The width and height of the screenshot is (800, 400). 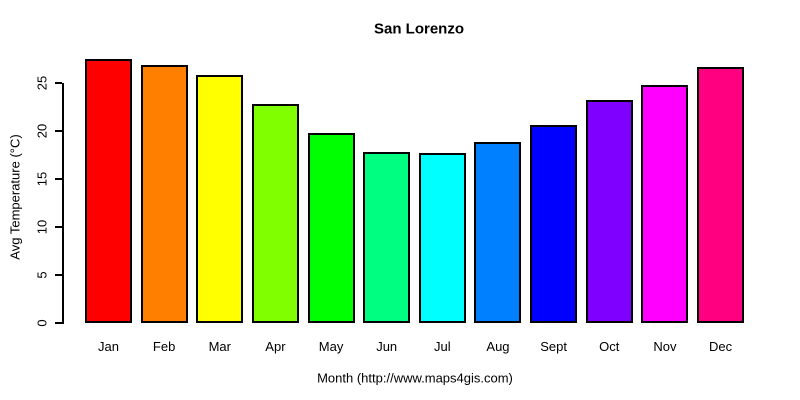 What do you see at coordinates (108, 191) in the screenshot?
I see `bar-jan` at bounding box center [108, 191].